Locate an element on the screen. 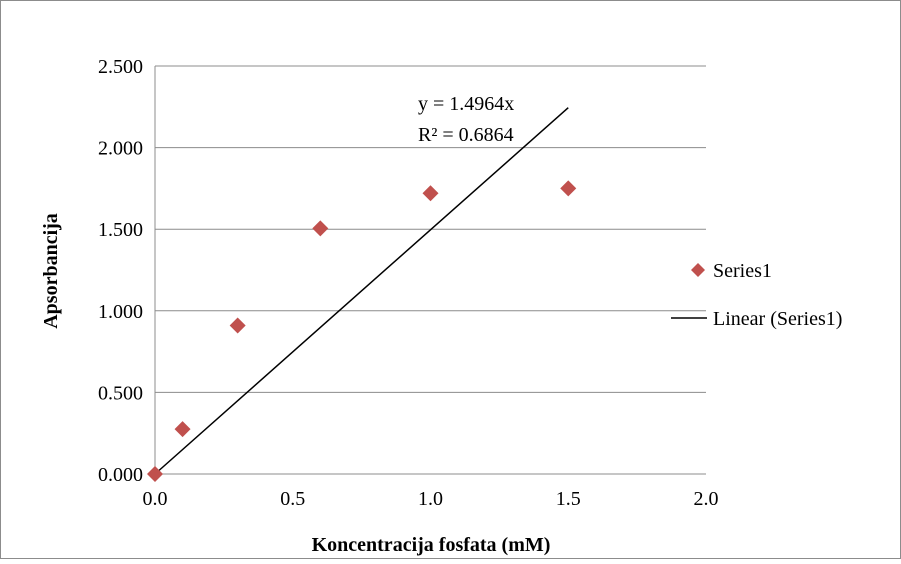 The height and width of the screenshot is (564, 901). trendline-equation: y = 1.4964x is located at coordinates (466, 104).